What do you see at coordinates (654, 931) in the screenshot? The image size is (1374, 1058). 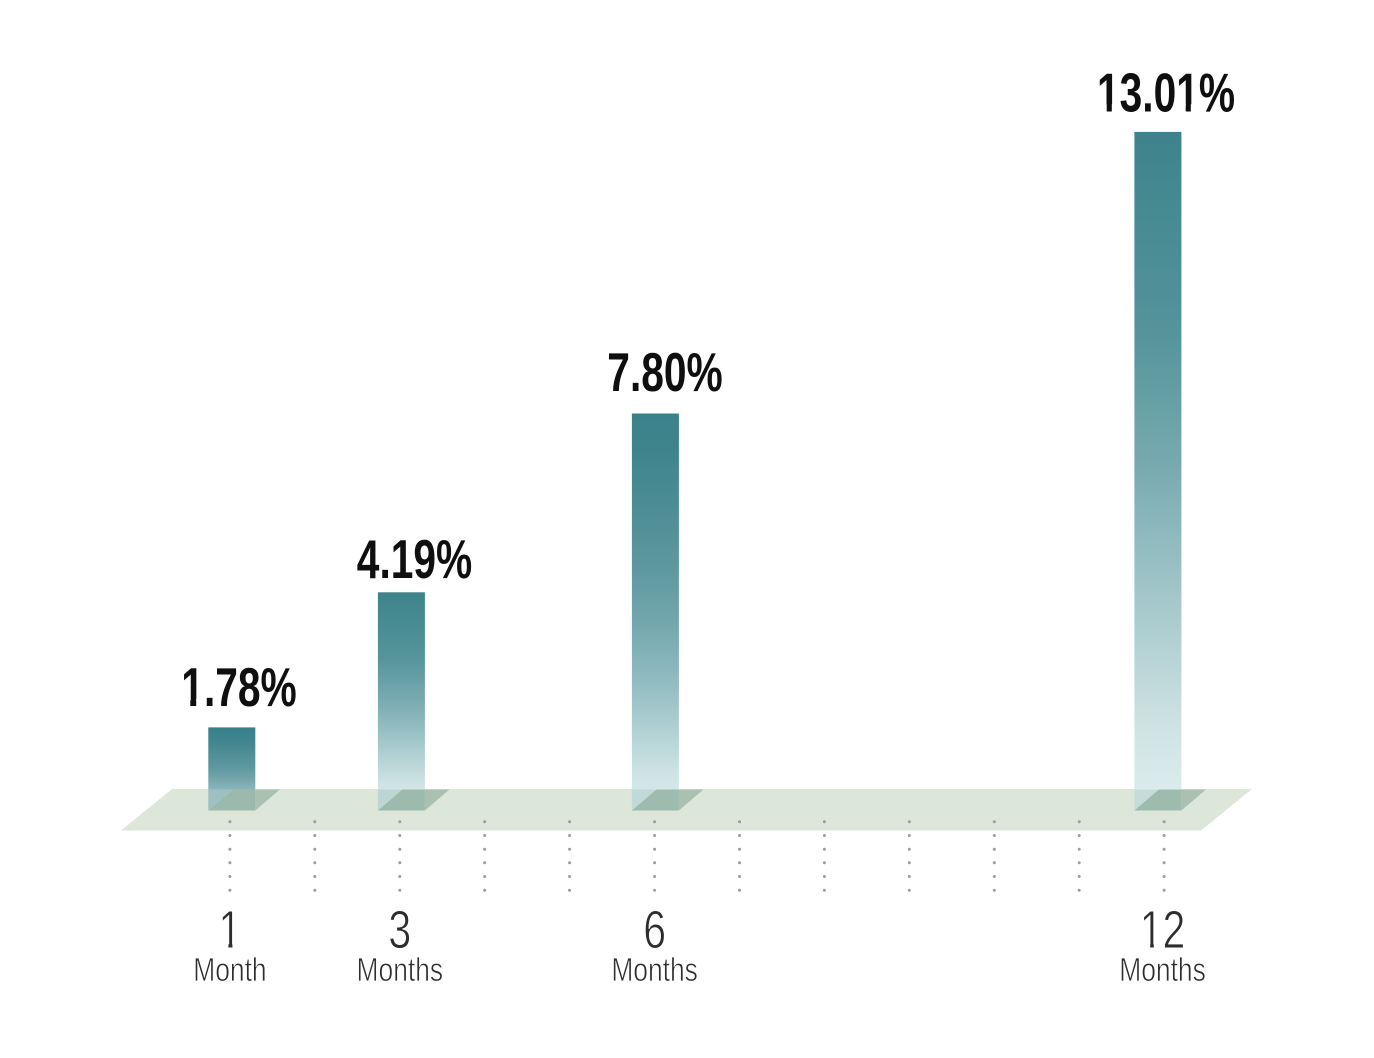 I see `svg-text: 6` at bounding box center [654, 931].